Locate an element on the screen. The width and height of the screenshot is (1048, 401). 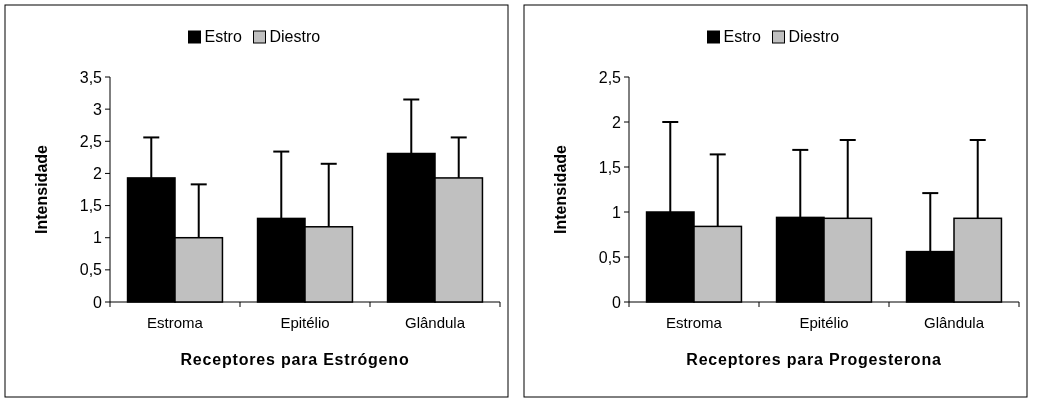
x-axis-title: Receptores para Progesterona is located at coordinates (814, 359).